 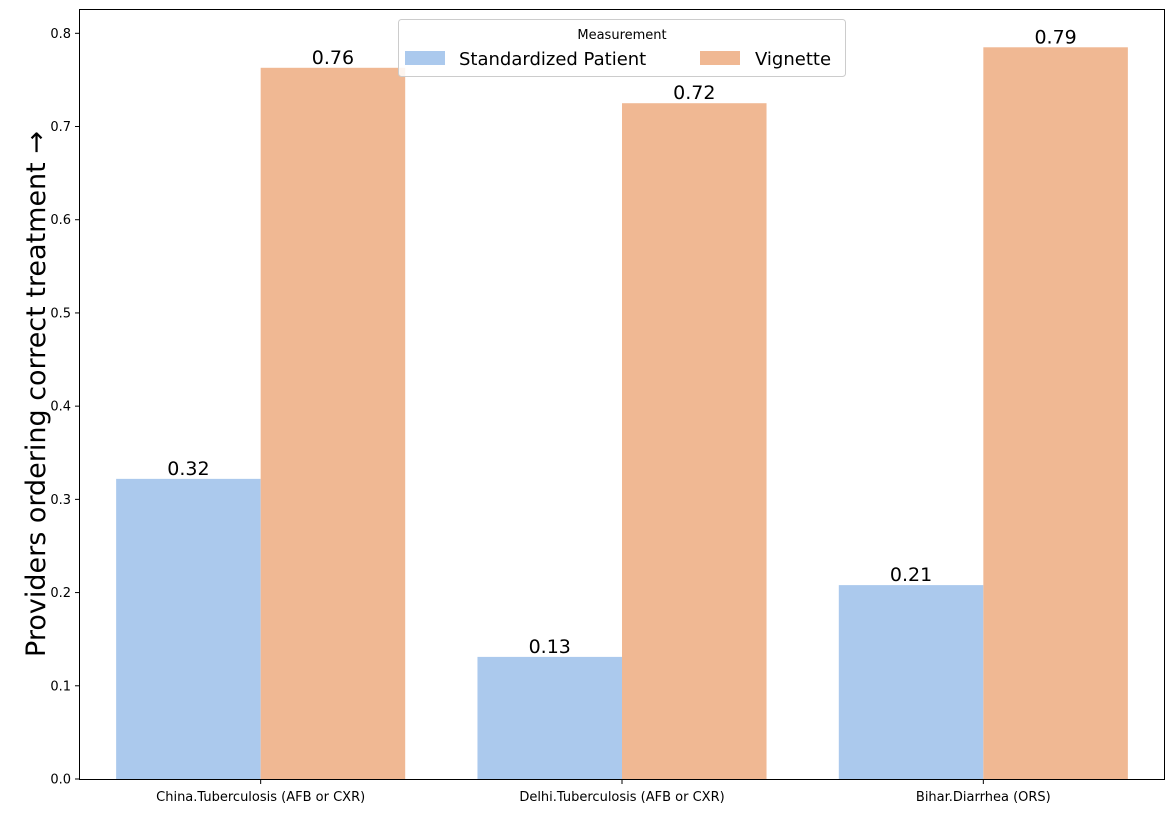 What do you see at coordinates (622, 48) in the screenshot?
I see `legend: Measurement Standardized Patient Vignette` at bounding box center [622, 48].